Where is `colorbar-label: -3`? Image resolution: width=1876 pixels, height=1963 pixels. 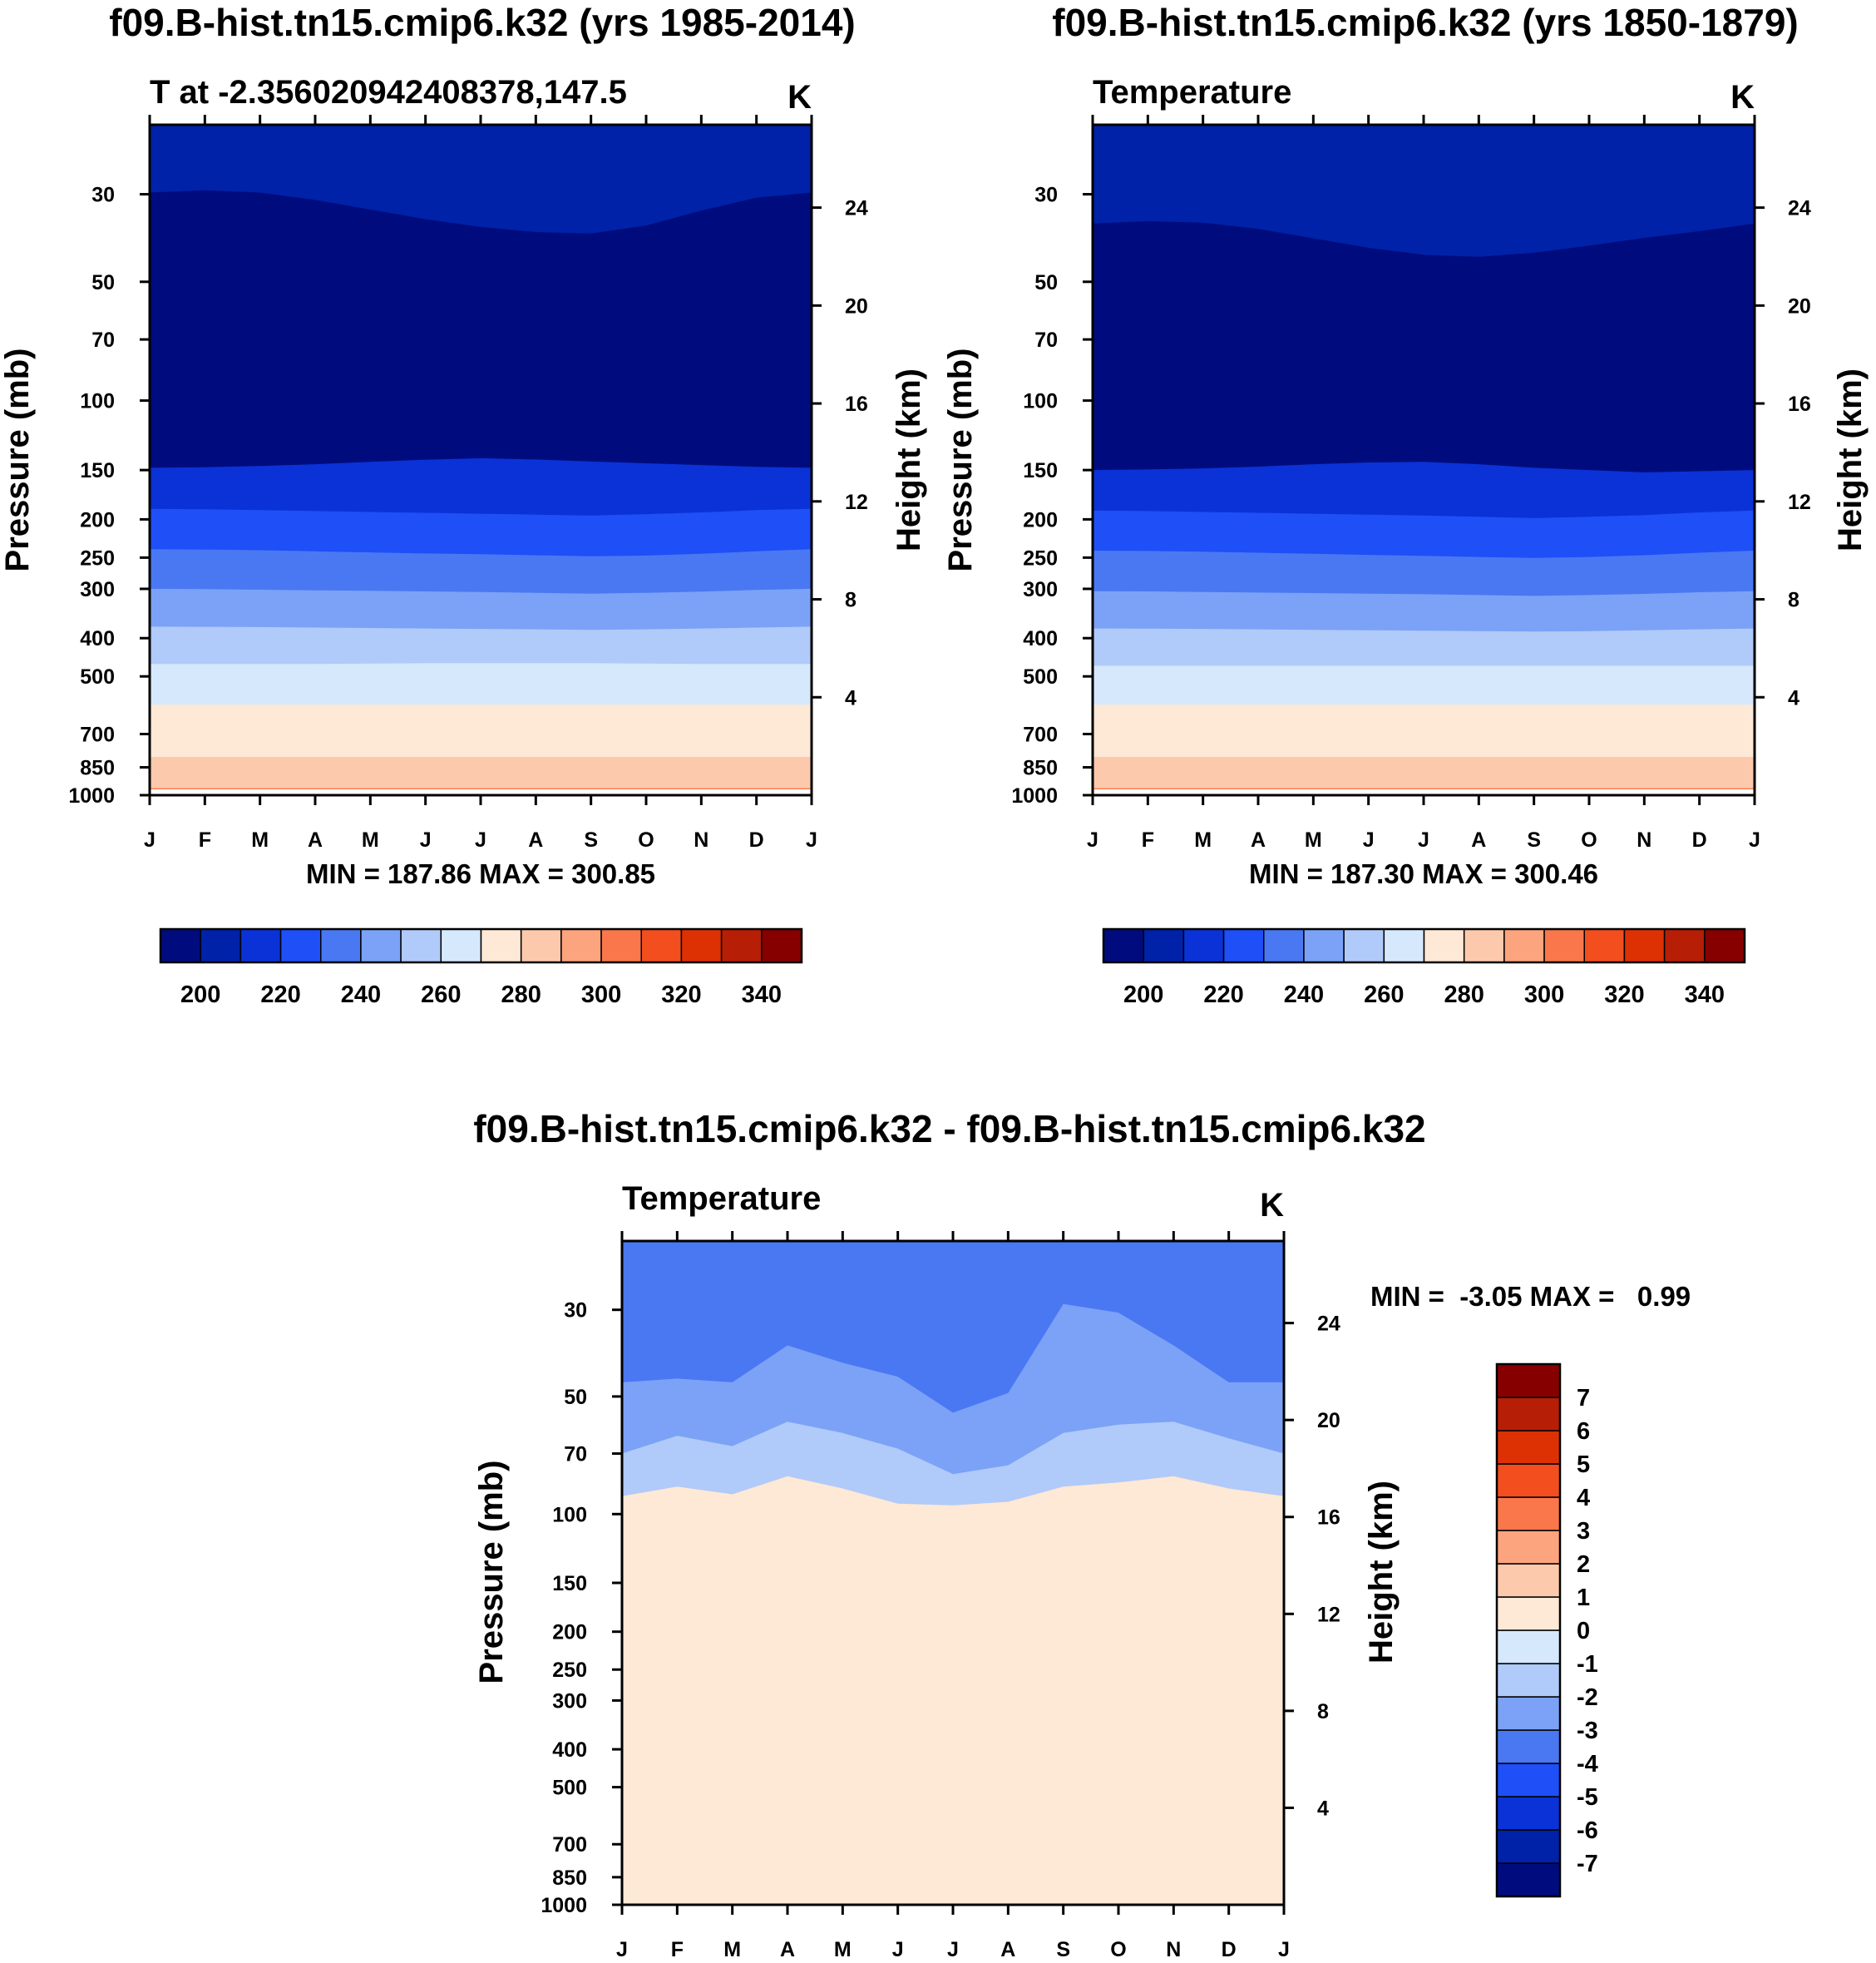
colorbar-label: -3 is located at coordinates (1587, 1731).